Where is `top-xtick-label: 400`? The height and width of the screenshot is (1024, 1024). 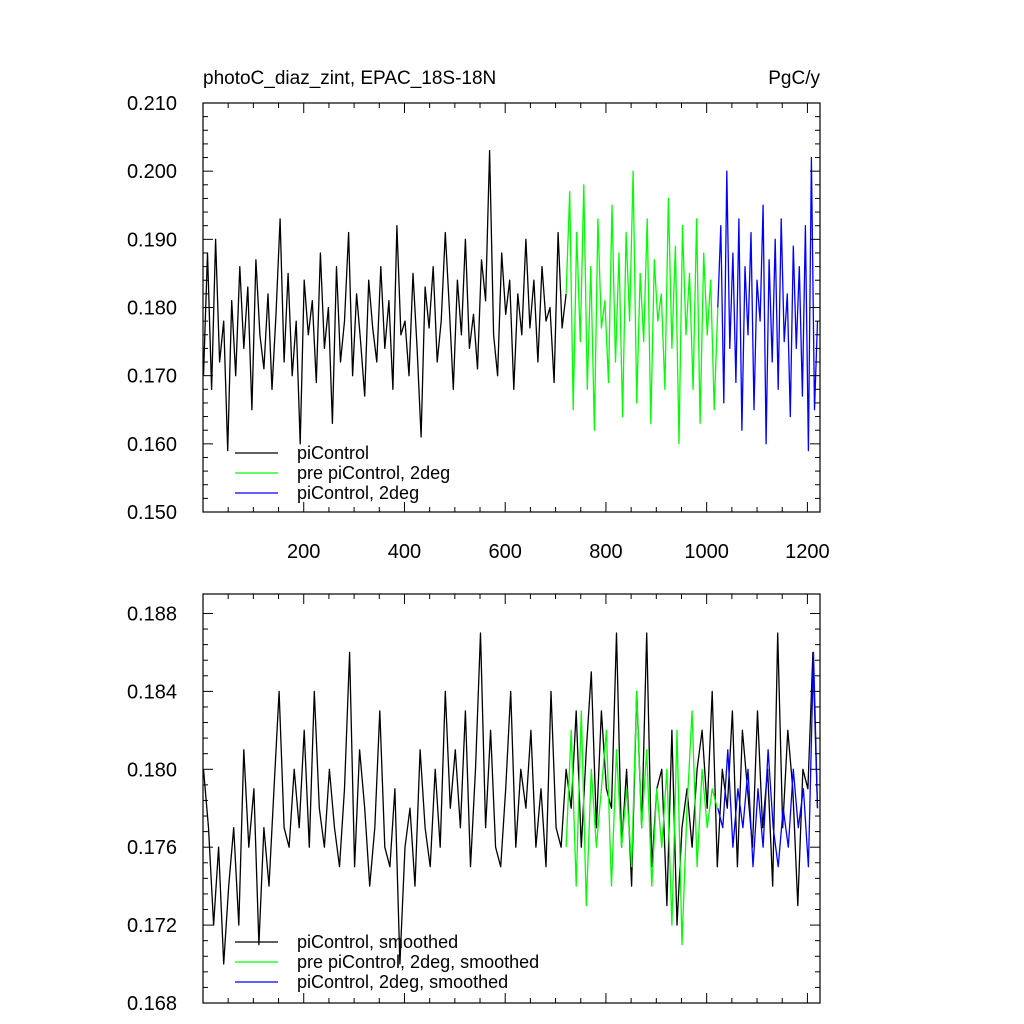
top-xtick-label: 400 is located at coordinates (404, 552).